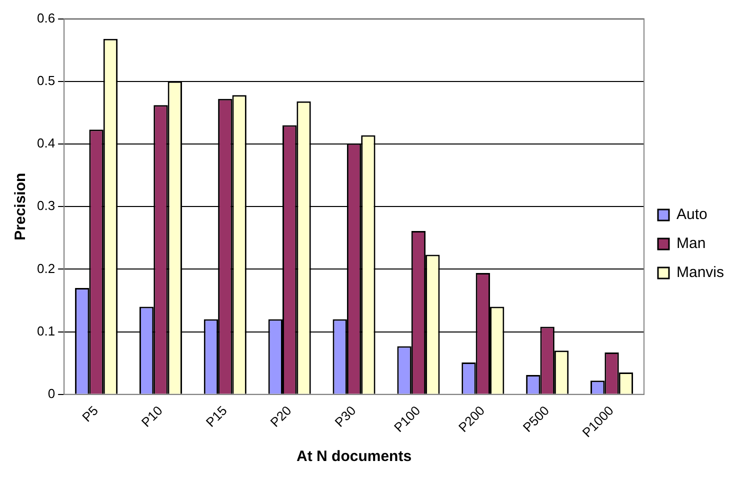 The height and width of the screenshot is (478, 746). What do you see at coordinates (46, 268) in the screenshot?
I see `y-tick-label: 0.2` at bounding box center [46, 268].